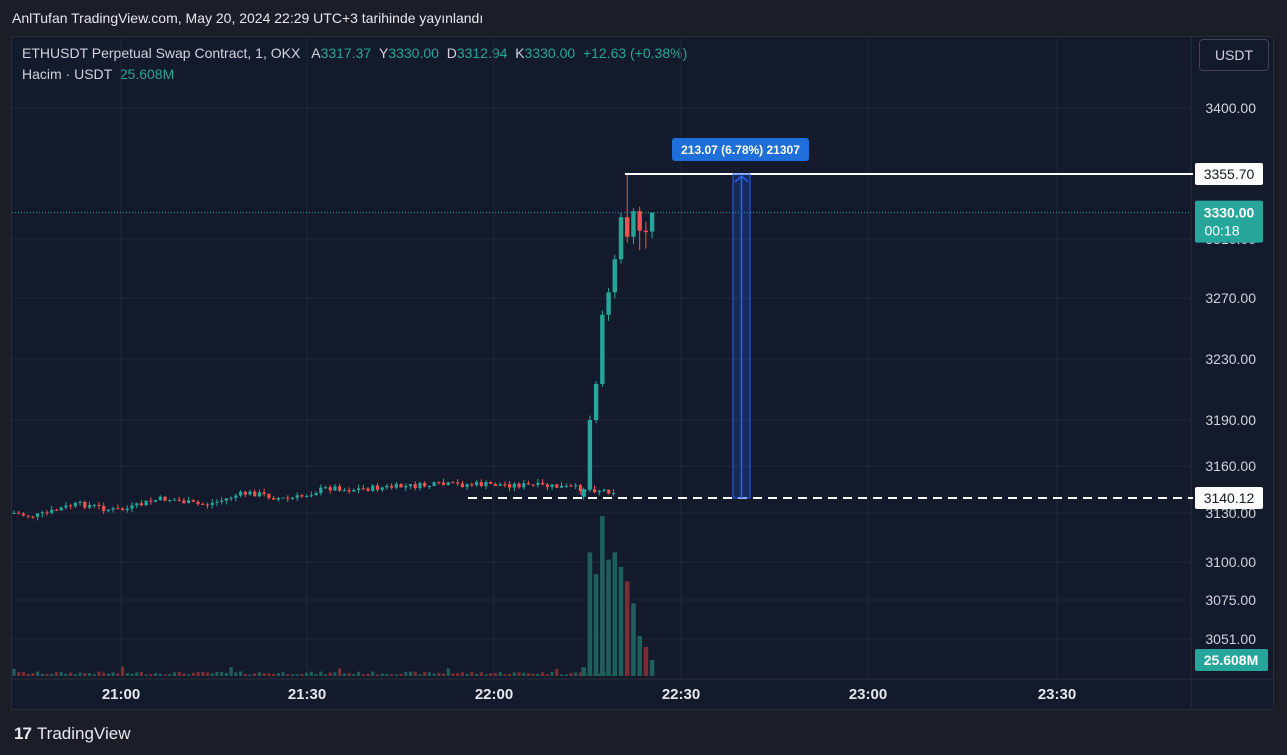 The image size is (1287, 755). What do you see at coordinates (346, 53) in the screenshot?
I see `open-value: 3317.37` at bounding box center [346, 53].